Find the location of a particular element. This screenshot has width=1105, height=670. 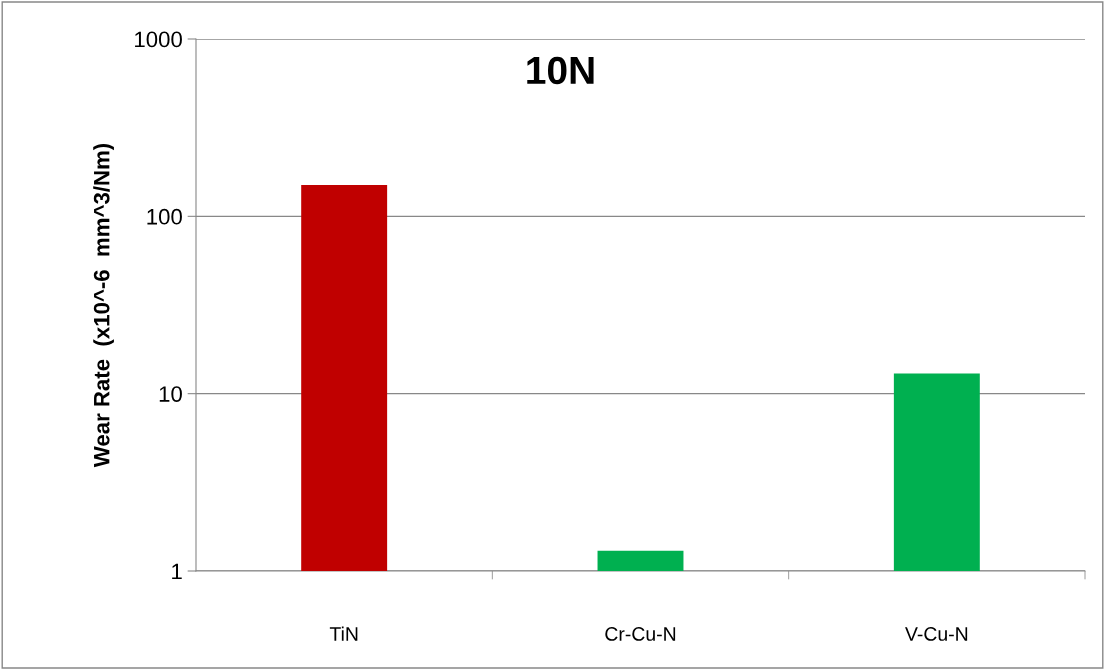

y-axis-title: Wear Rate (x10^-6 mm^3/Nm) is located at coordinates (103, 305).